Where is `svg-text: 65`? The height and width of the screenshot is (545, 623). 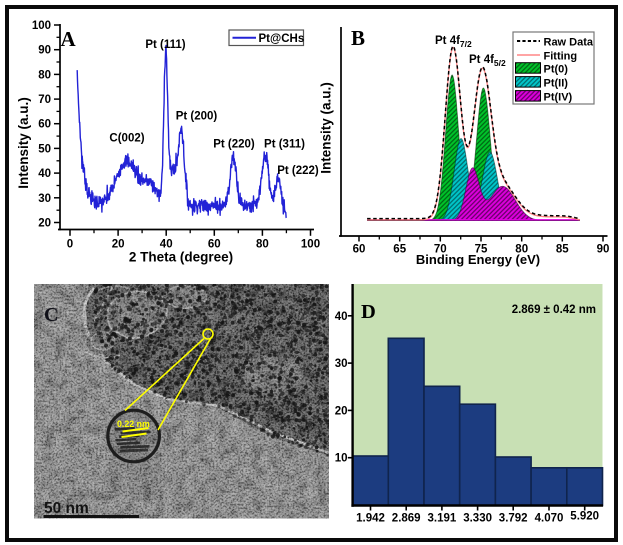 svg-text: 65 is located at coordinates (399, 250).